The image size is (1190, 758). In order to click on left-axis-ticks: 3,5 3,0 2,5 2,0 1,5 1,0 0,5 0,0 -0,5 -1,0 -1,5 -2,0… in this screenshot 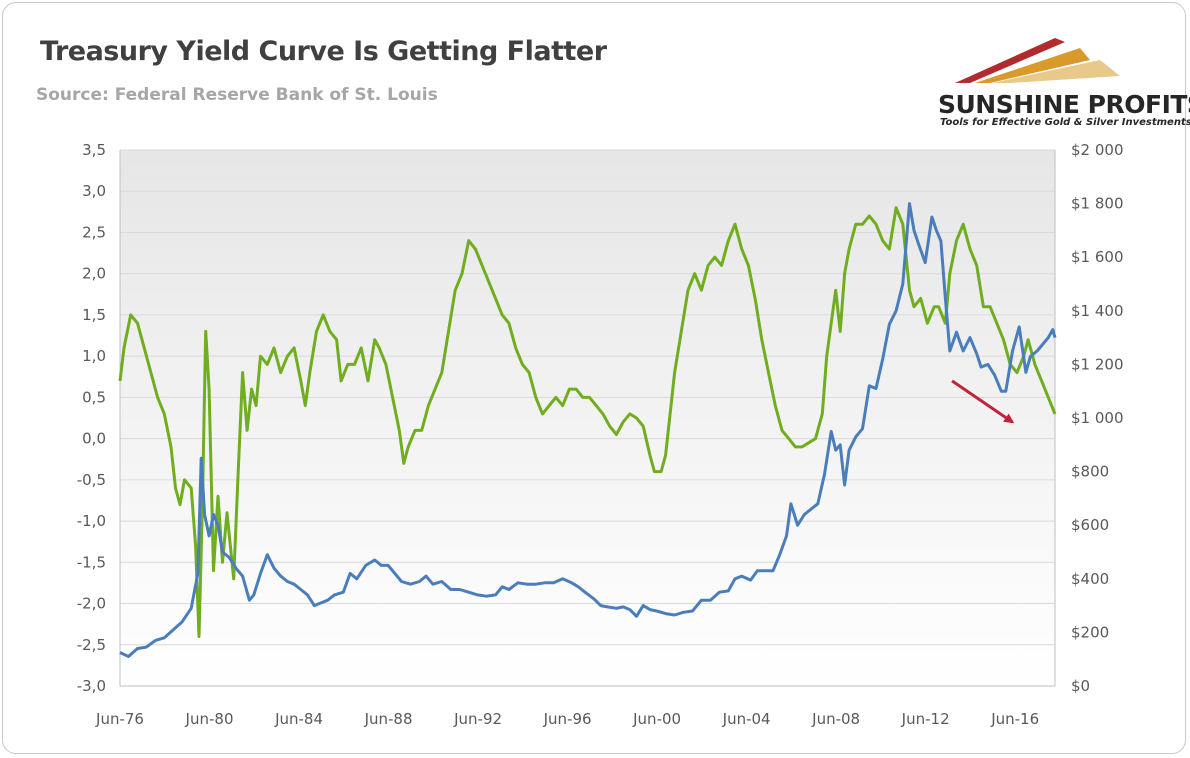, I will do `click(91, 418)`.